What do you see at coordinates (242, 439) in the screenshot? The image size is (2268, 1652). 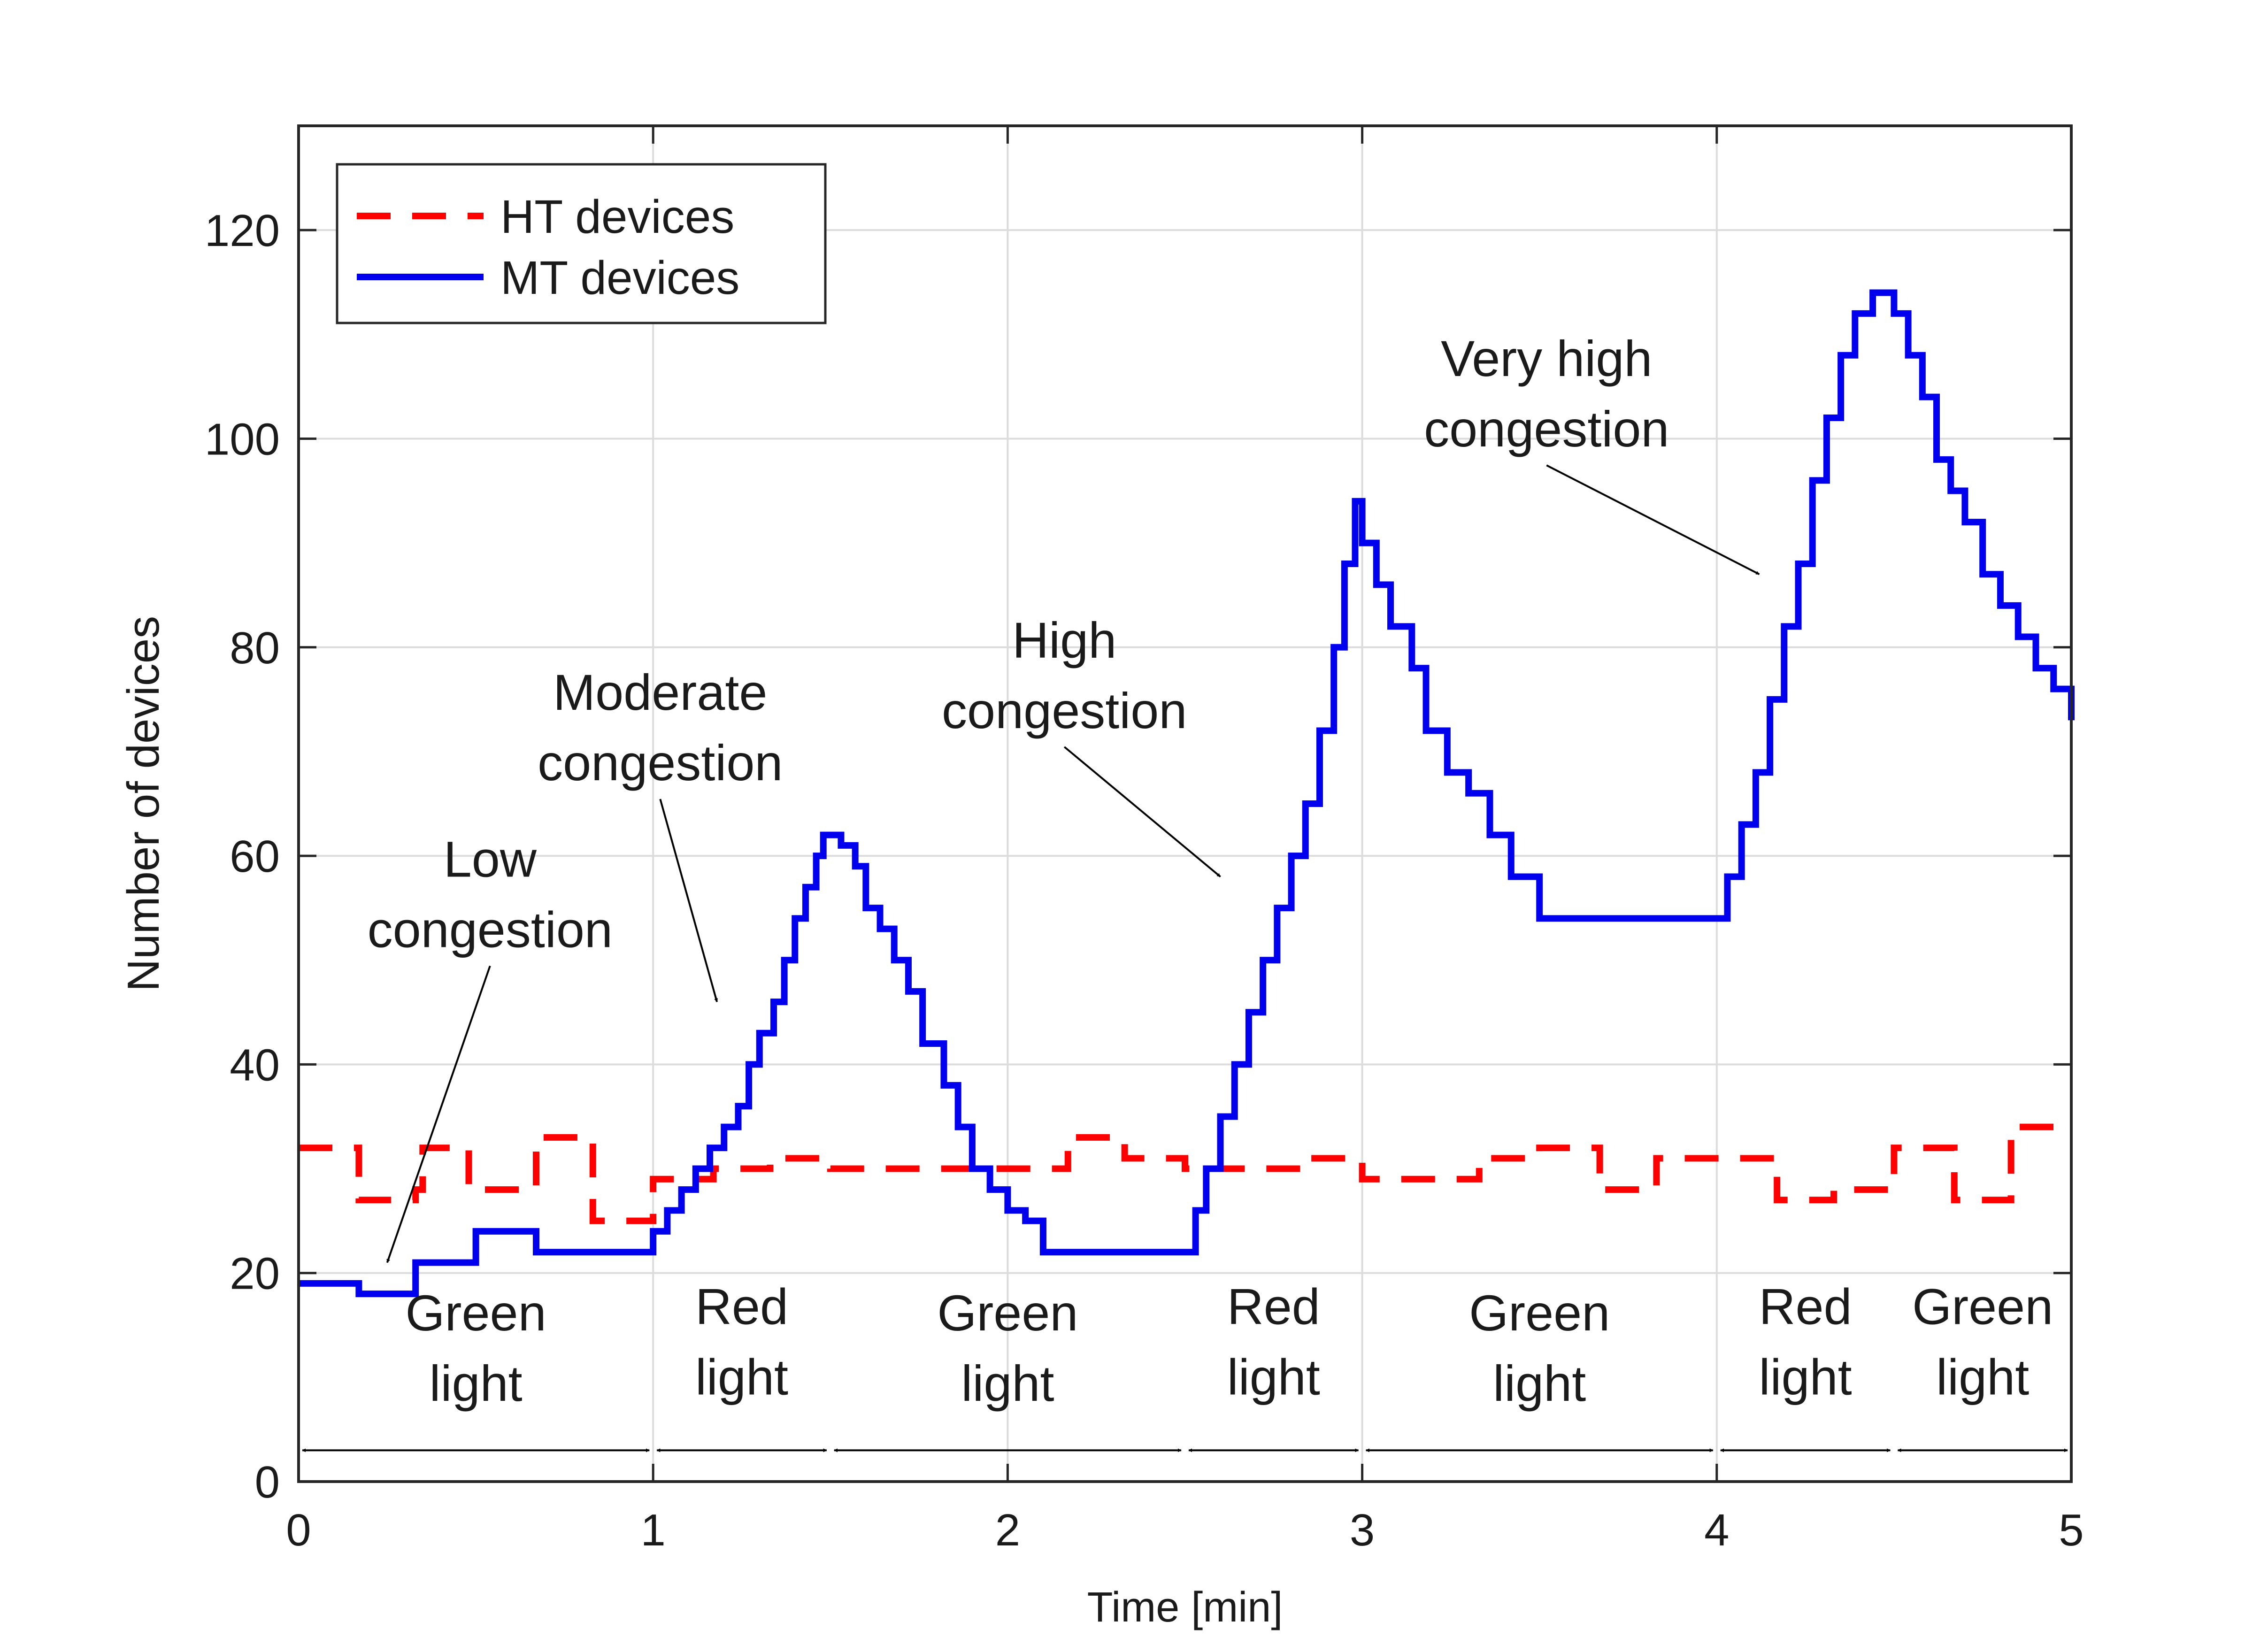 I see `y-tick-label: 100` at bounding box center [242, 439].